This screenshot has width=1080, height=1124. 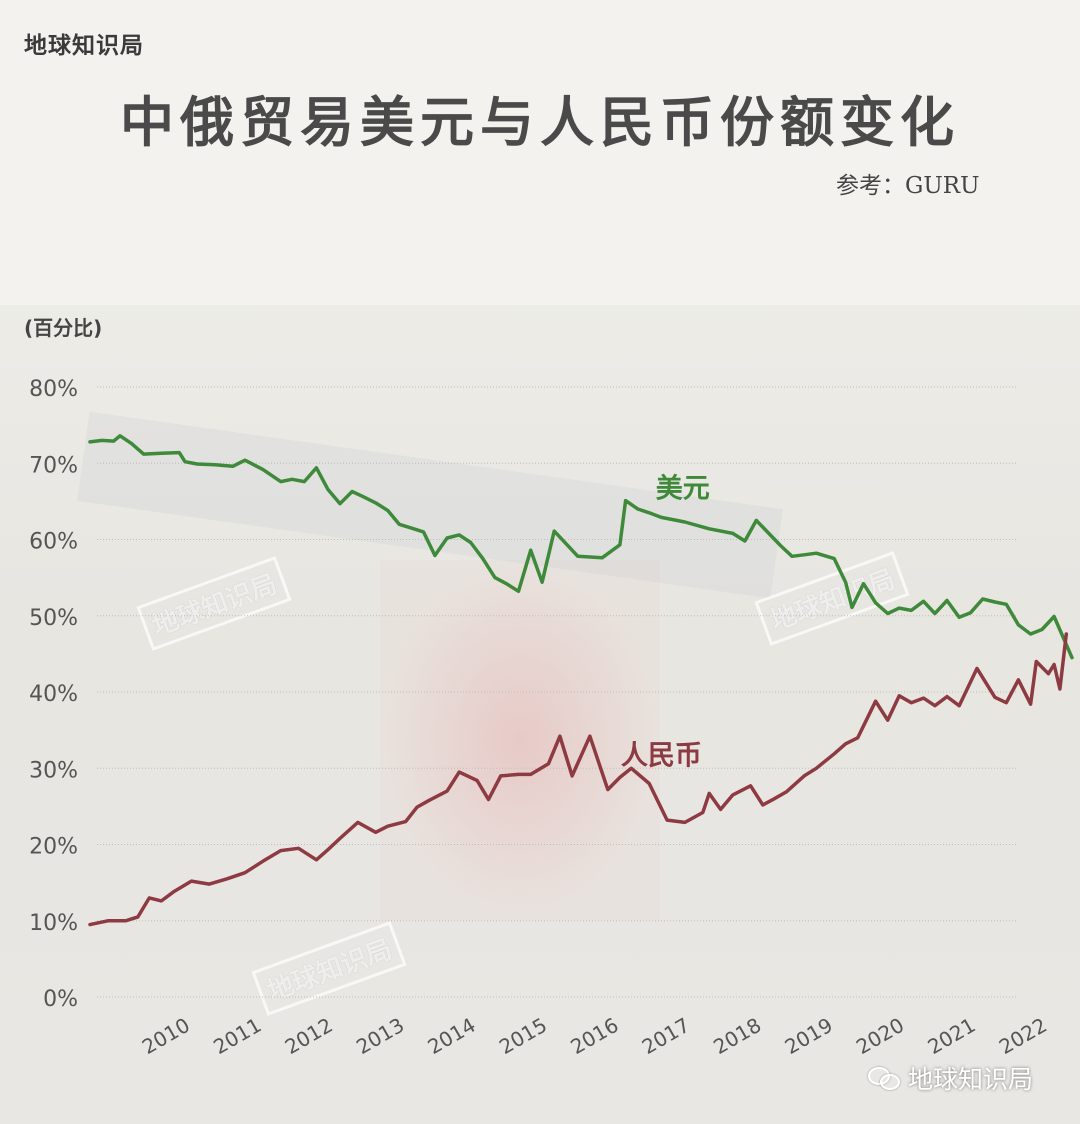 I want to click on y-tick-label: 0%, so click(x=60, y=999).